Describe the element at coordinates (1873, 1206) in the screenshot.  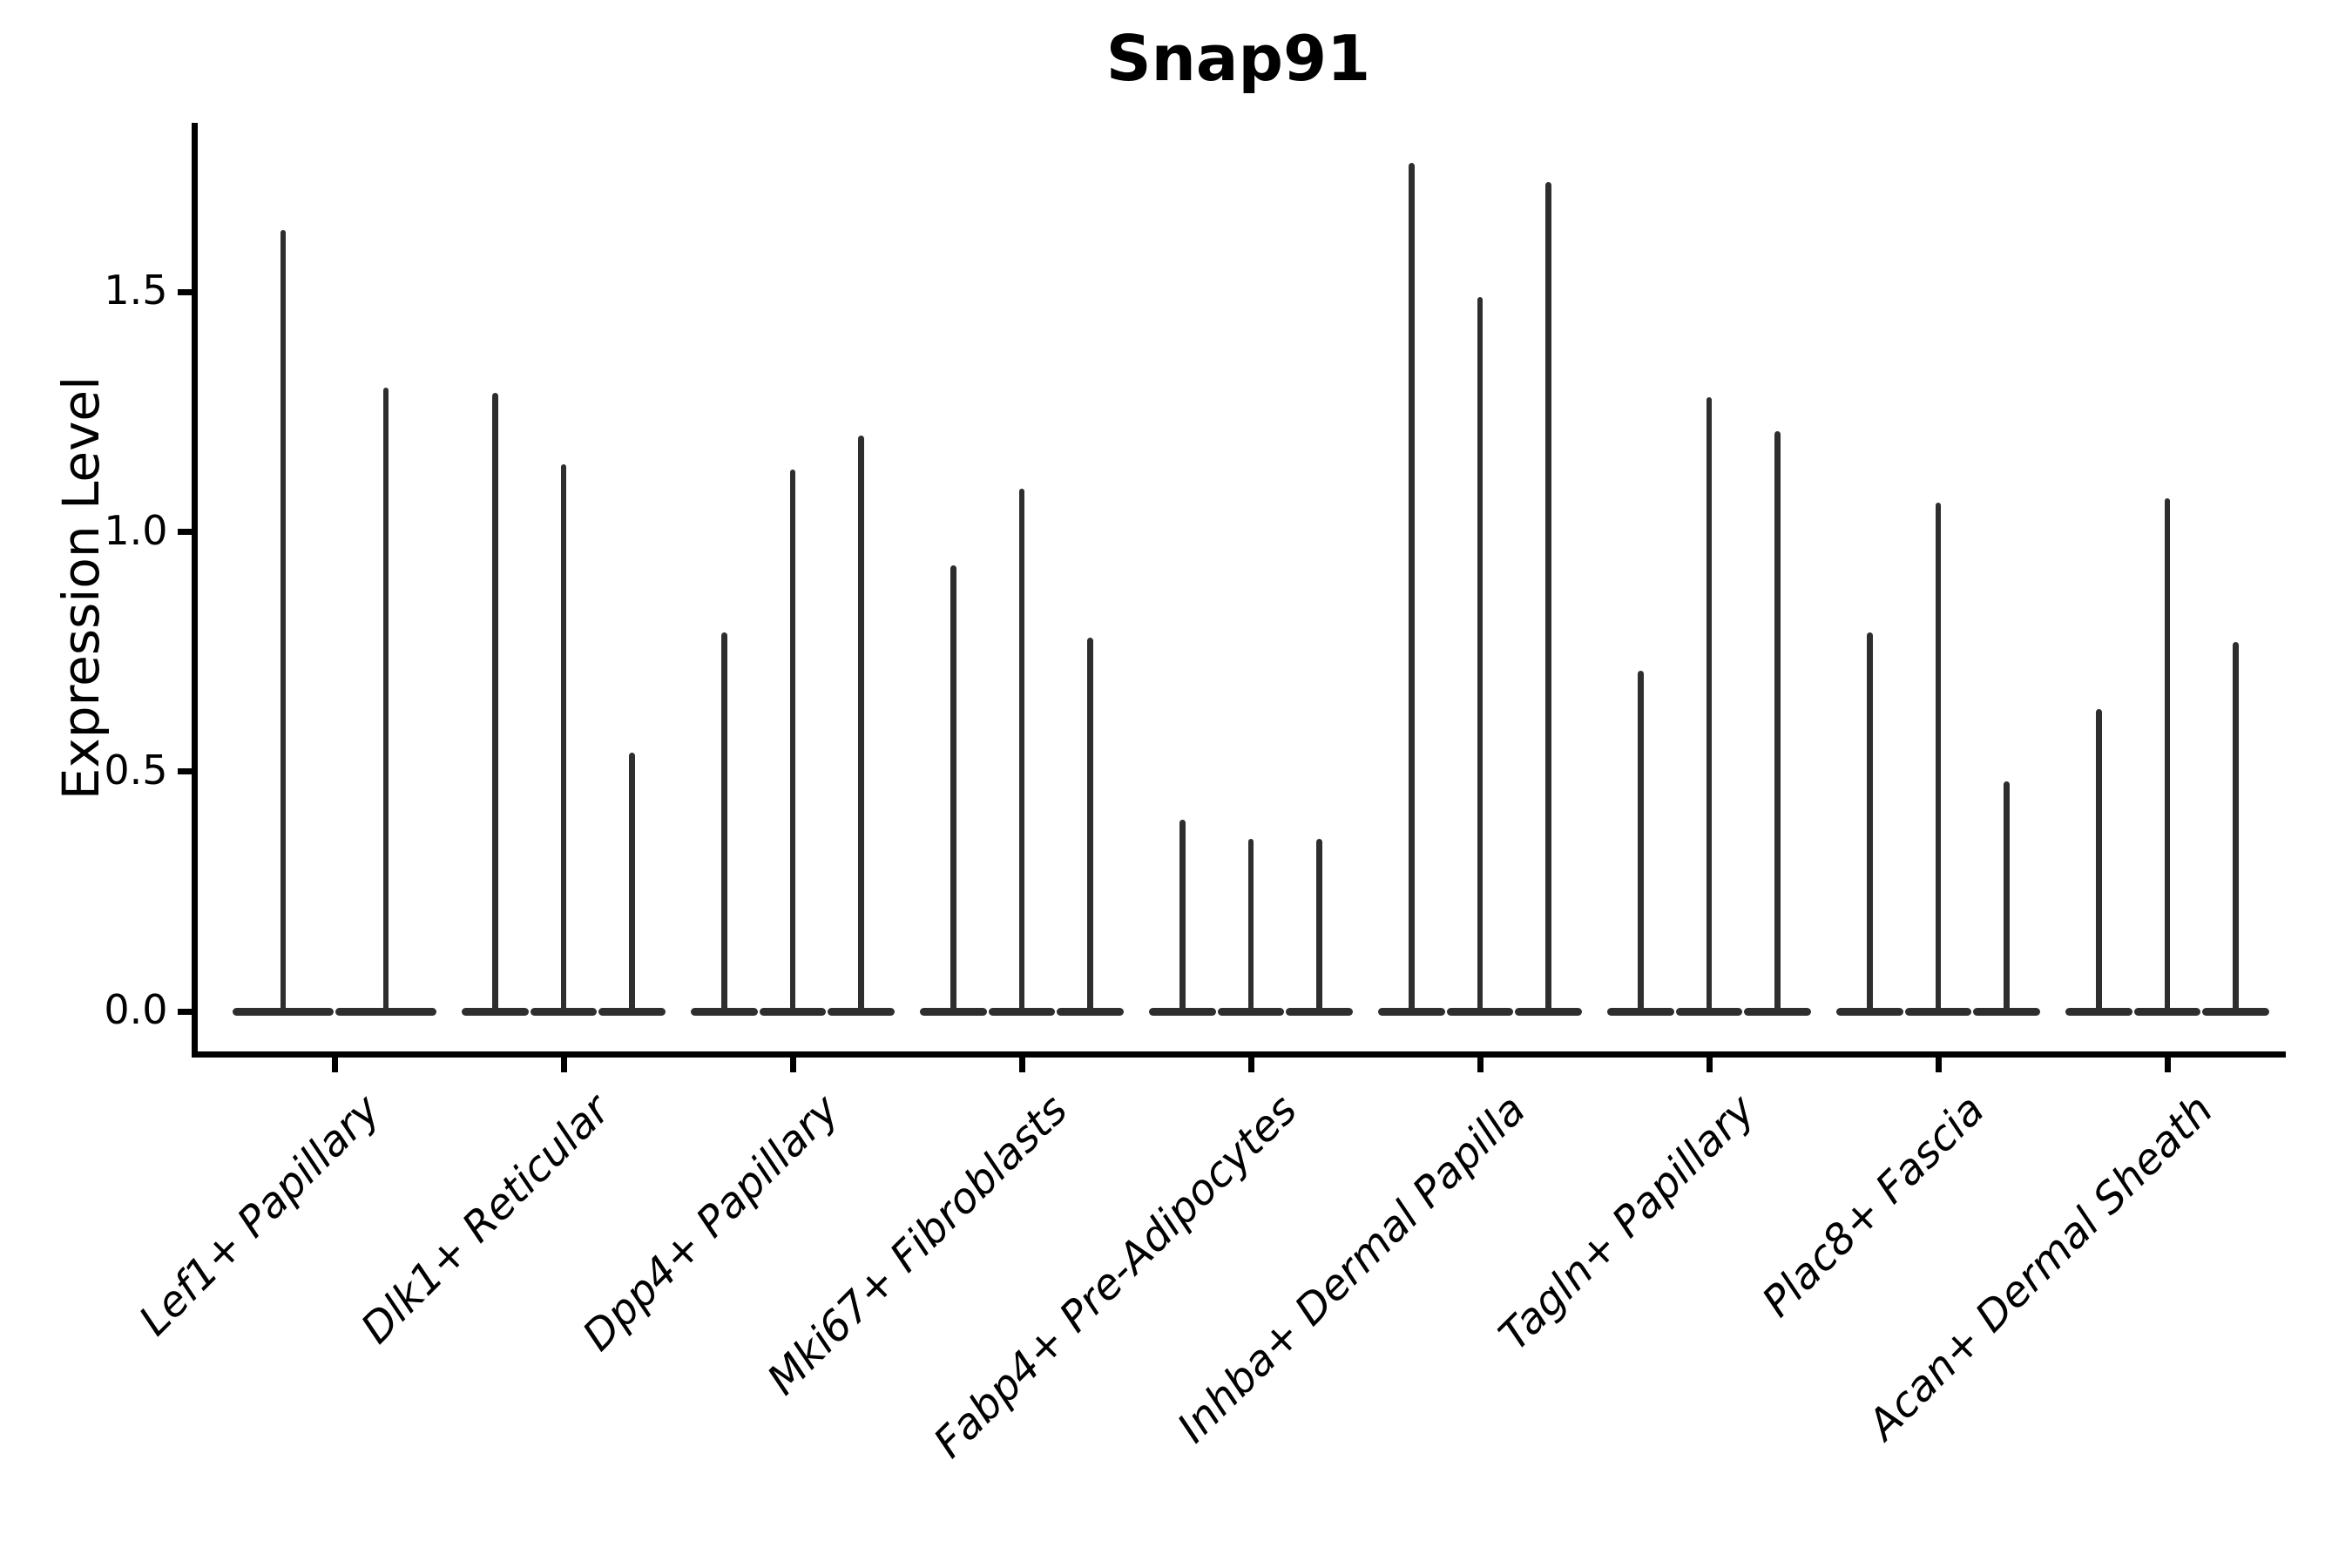
I see `x-tick-label: Plac8+ Fascia` at that location.